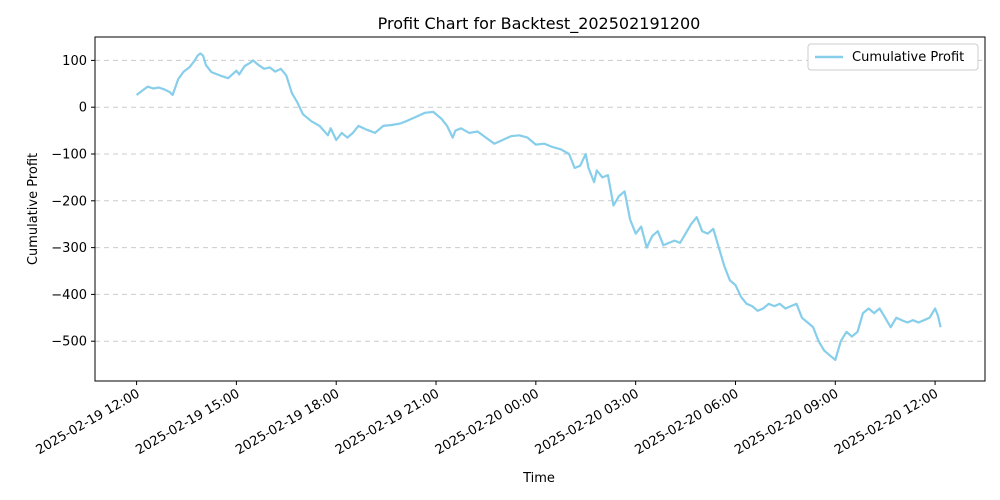 This screenshot has width=1000, height=500. What do you see at coordinates (387, 422) in the screenshot?
I see `x-tick-label: 2025-02-19 21:00` at bounding box center [387, 422].